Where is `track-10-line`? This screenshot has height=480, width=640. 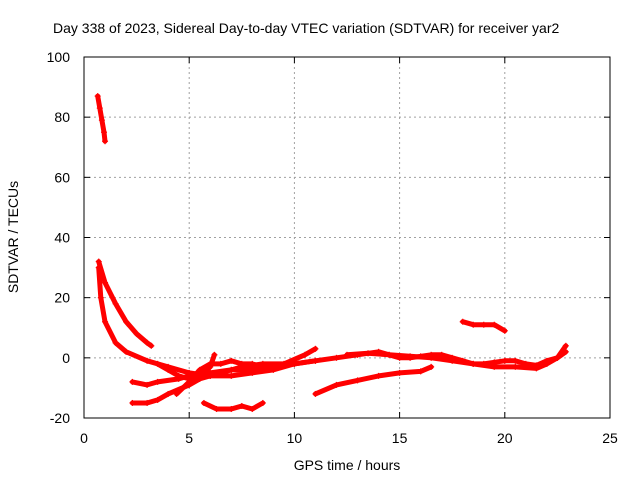
track-10-line is located at coordinates (373, 380).